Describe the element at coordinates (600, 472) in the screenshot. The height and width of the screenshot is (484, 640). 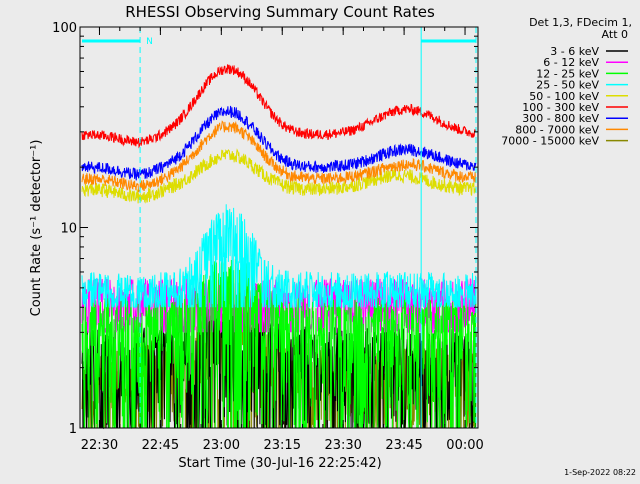
I see `footer-date: 1-Sep-2022 08:22` at that location.